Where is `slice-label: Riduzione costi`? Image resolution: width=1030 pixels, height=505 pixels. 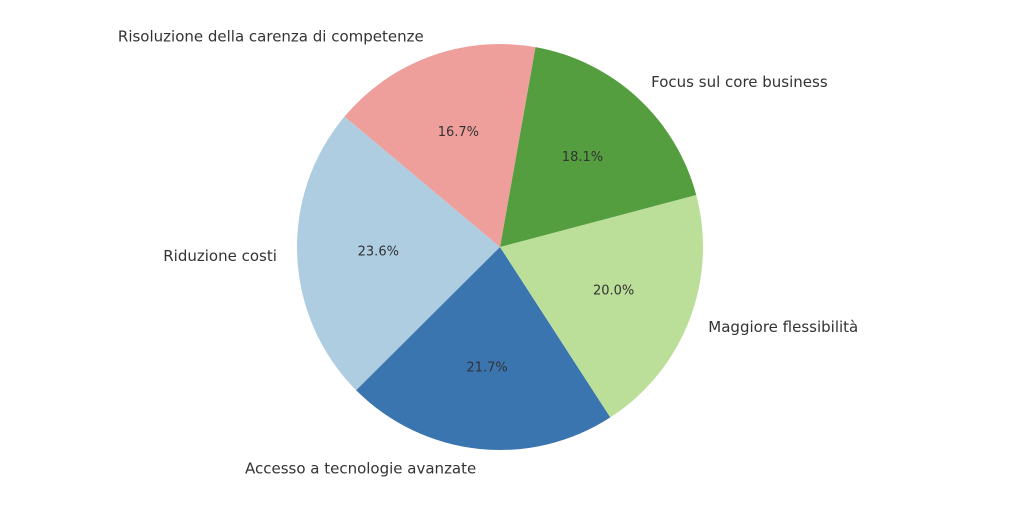
slice-label: Riduzione costi is located at coordinates (220, 256).